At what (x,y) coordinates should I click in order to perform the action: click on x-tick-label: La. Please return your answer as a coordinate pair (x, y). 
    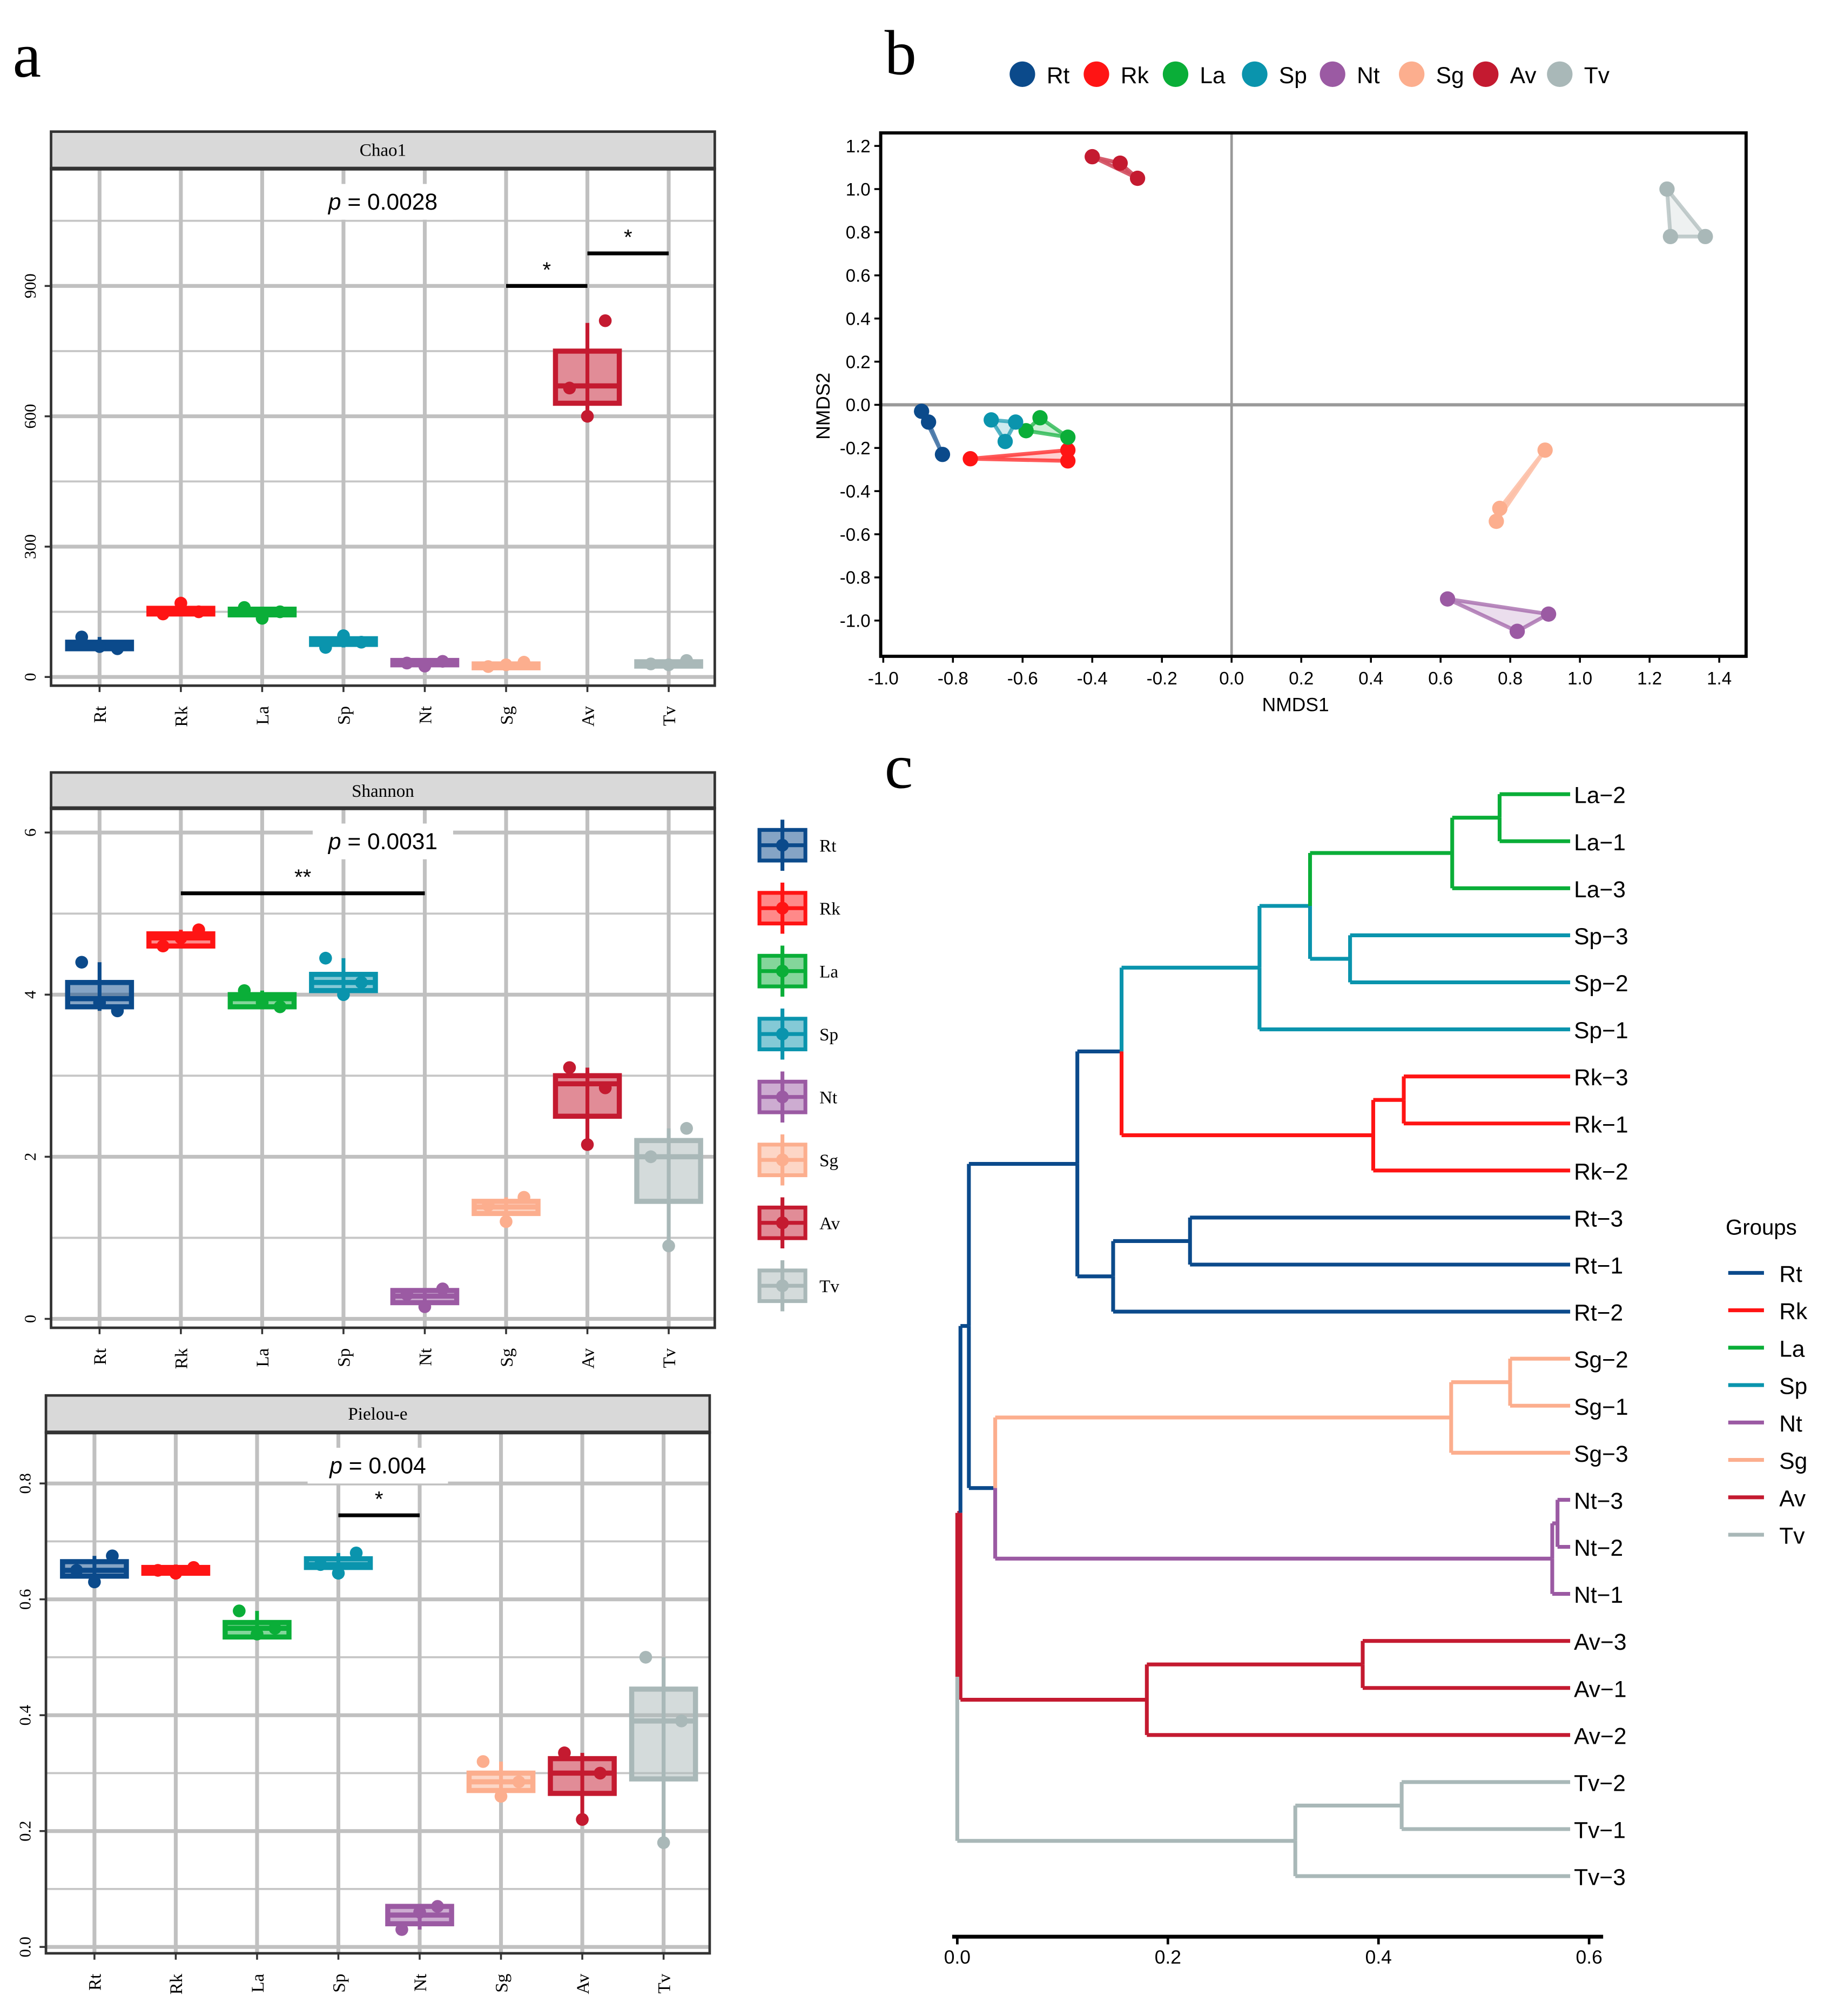
    Looking at the image, I should click on (258, 1983).